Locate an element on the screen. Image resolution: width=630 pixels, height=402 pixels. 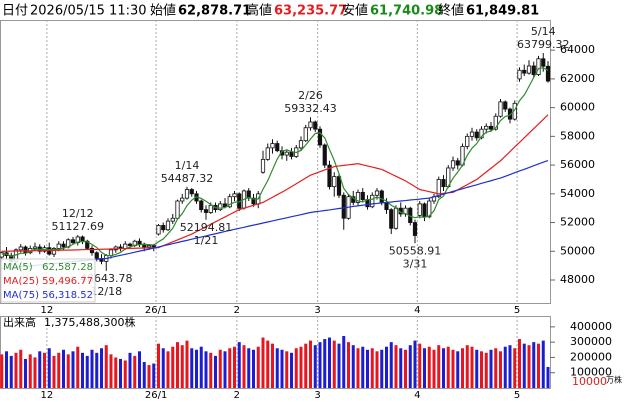
x-tick-label: 2 is located at coordinates (237, 395).